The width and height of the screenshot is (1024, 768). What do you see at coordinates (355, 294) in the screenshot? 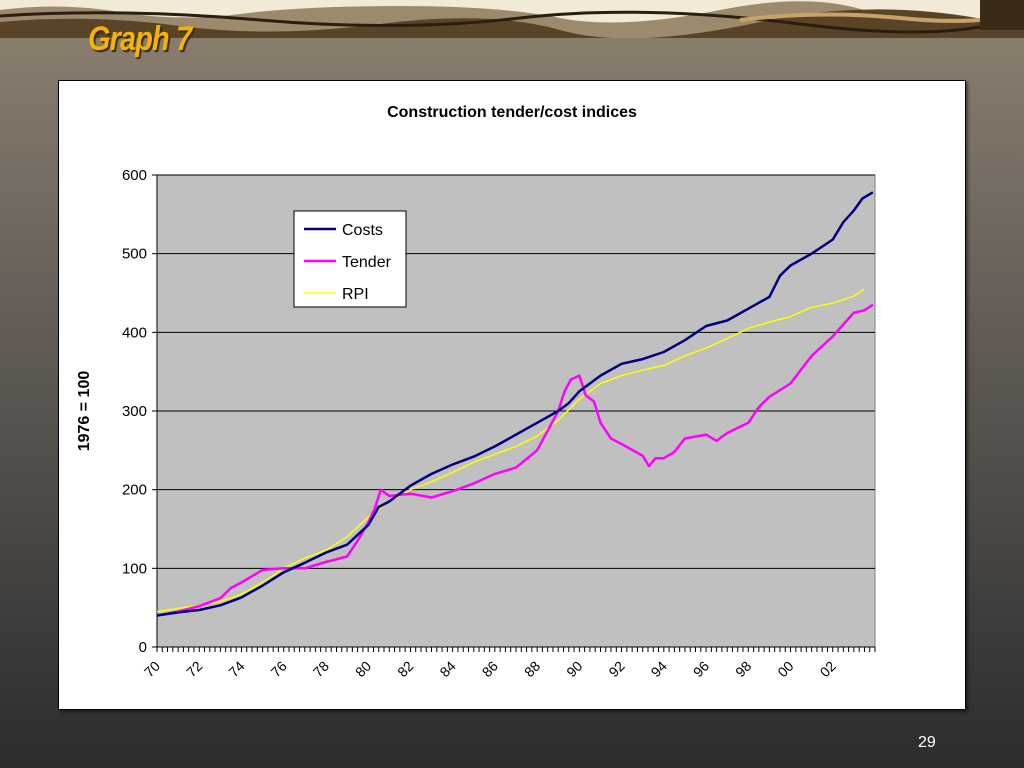
I see `legend-label-rpi: RPI` at bounding box center [355, 294].